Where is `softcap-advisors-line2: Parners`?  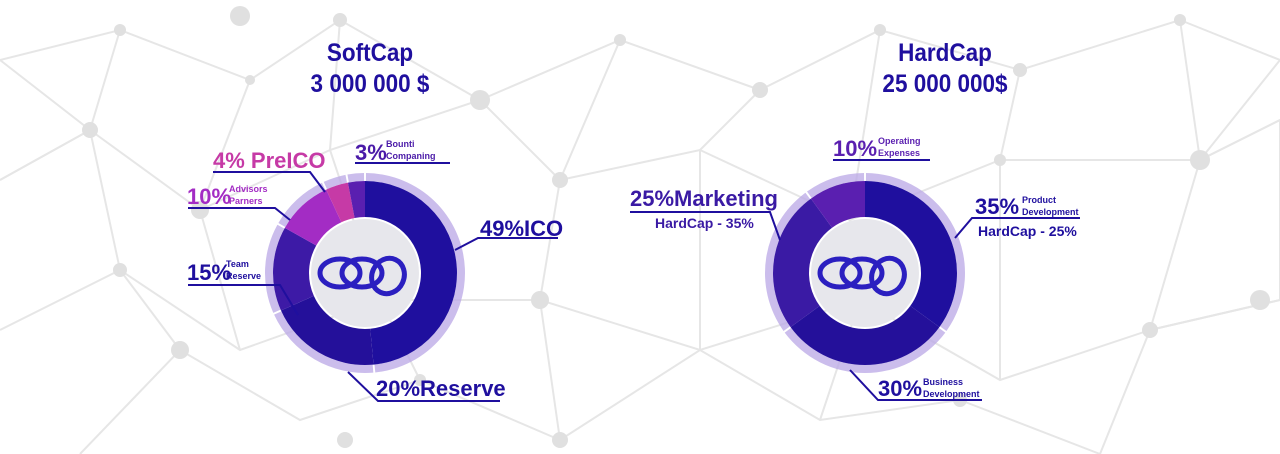
softcap-advisors-line2: Parners is located at coordinates (246, 201).